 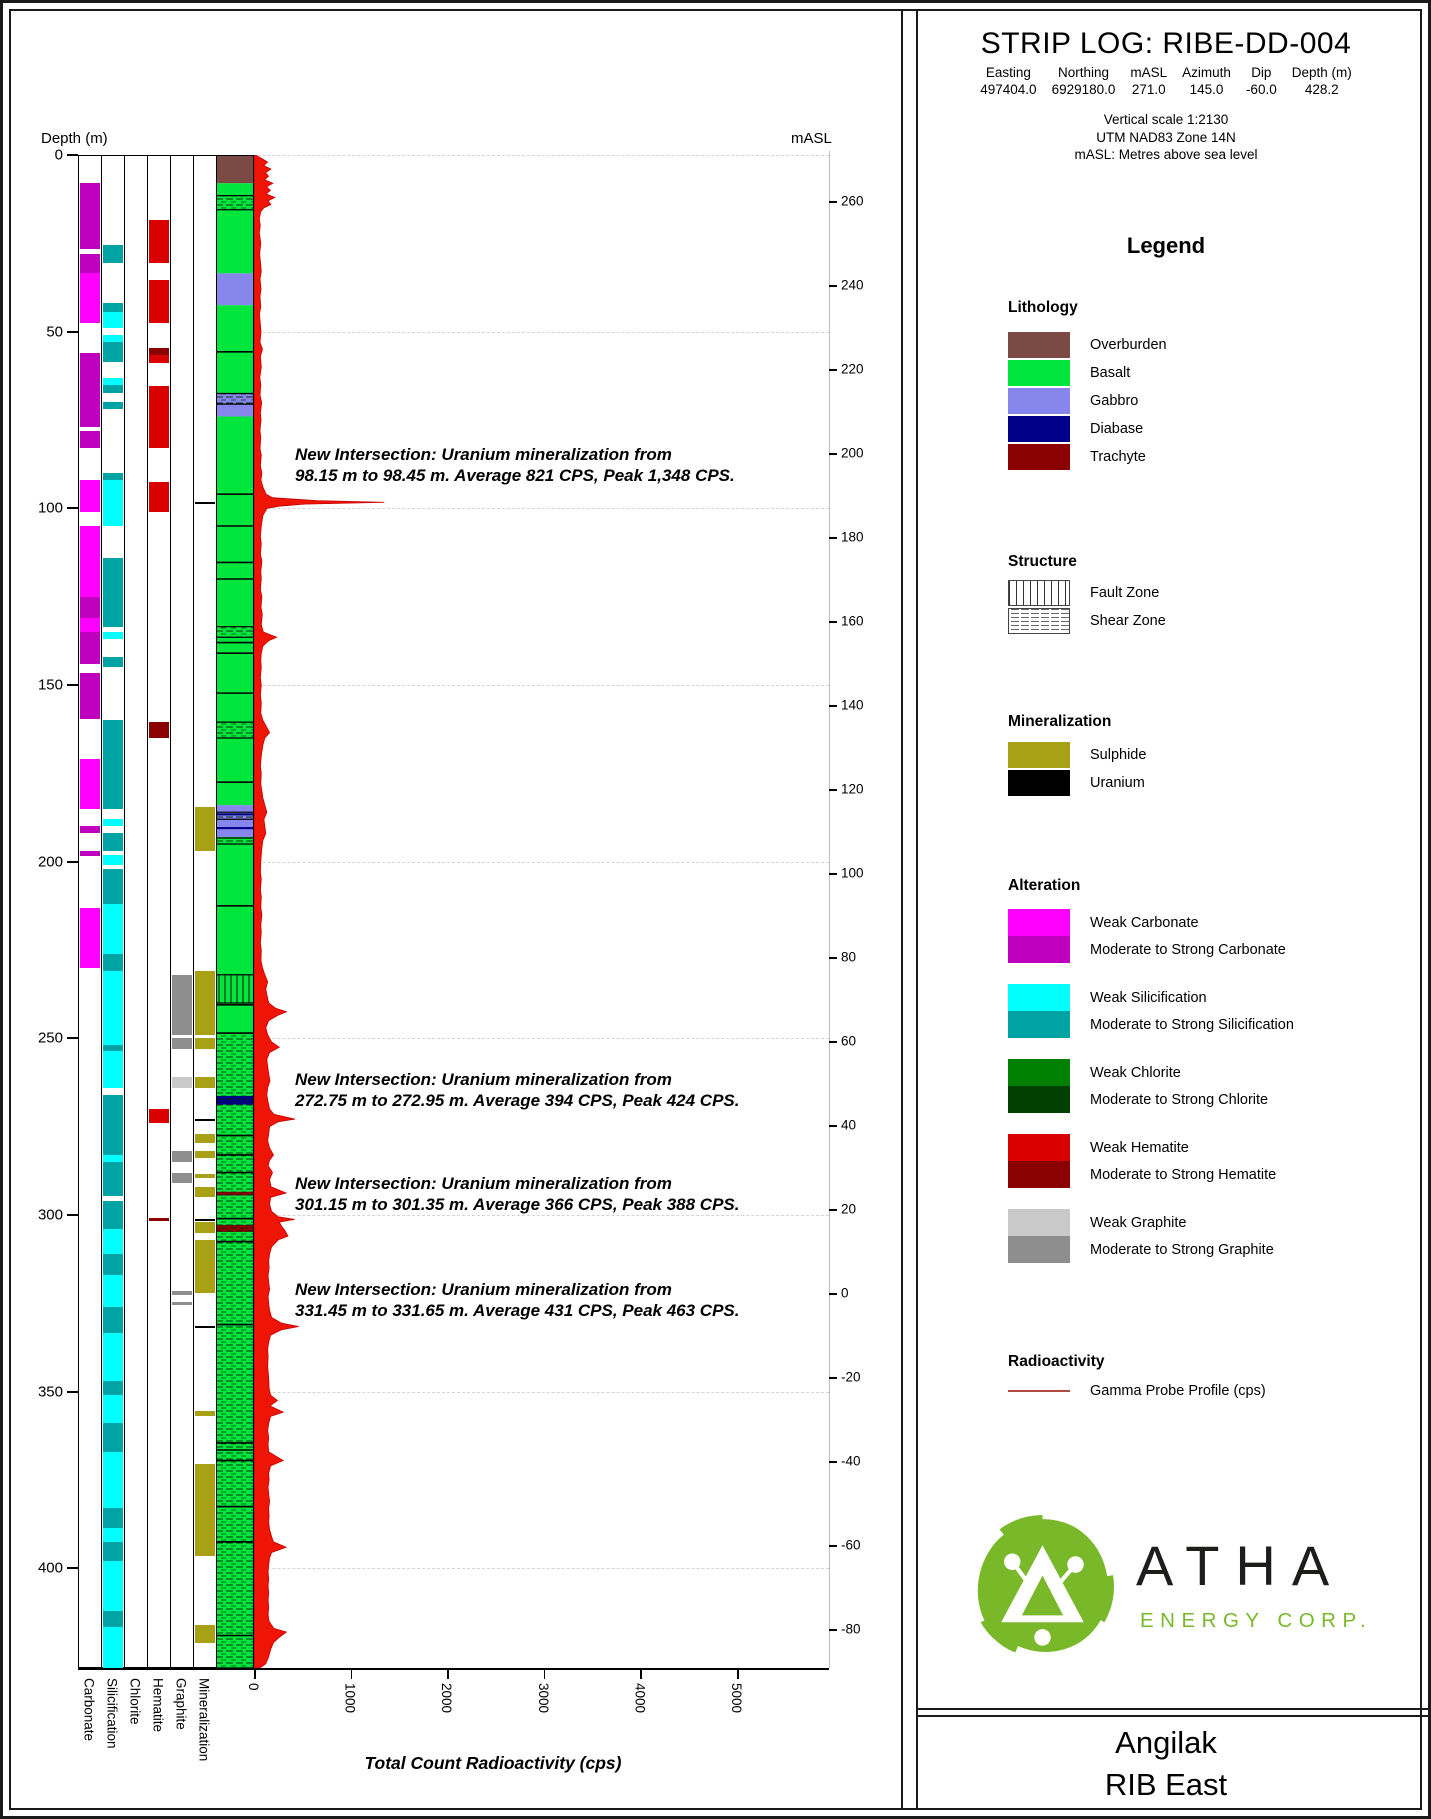 I want to click on track-label-hematite: Hematite, so click(x=158, y=1705).